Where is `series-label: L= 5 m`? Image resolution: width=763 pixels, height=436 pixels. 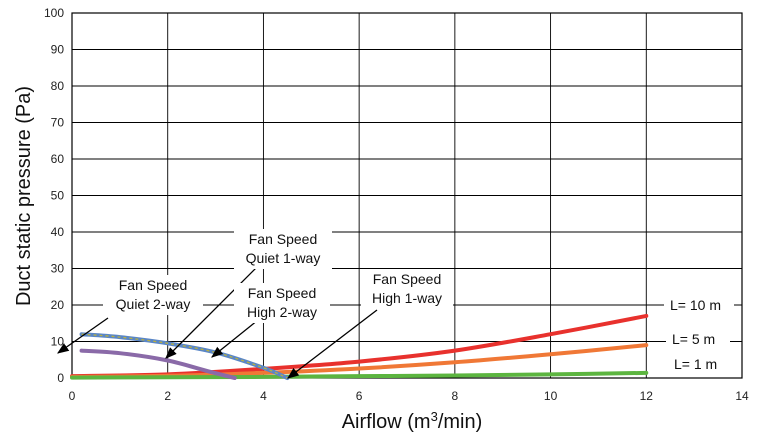
series-label: L= 5 m is located at coordinates (693, 339).